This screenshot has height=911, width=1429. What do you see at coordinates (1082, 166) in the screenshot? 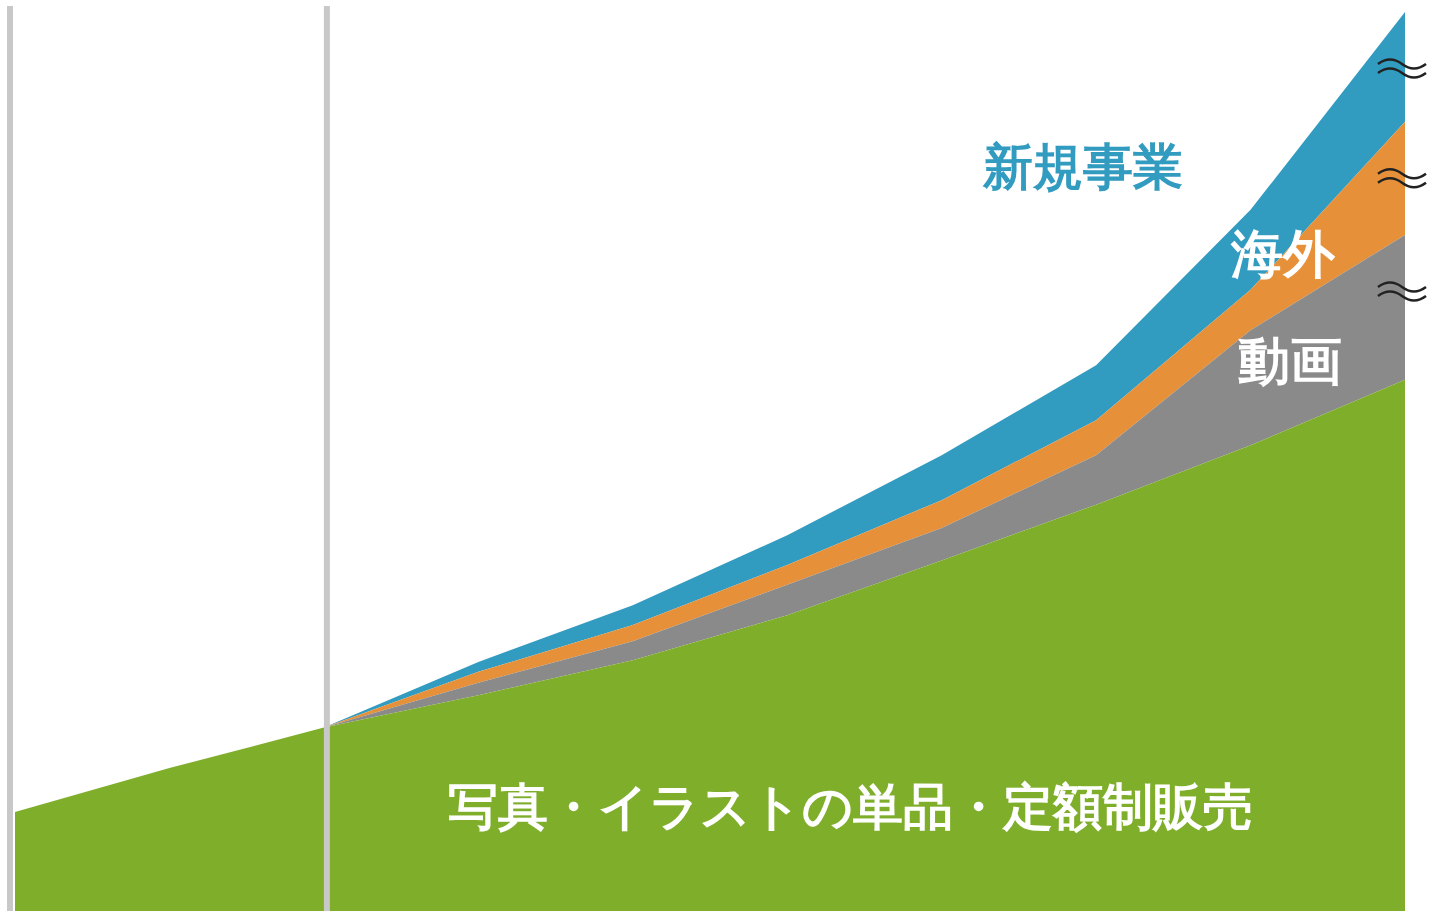
I see `series-label: 新規事業` at bounding box center [1082, 166].